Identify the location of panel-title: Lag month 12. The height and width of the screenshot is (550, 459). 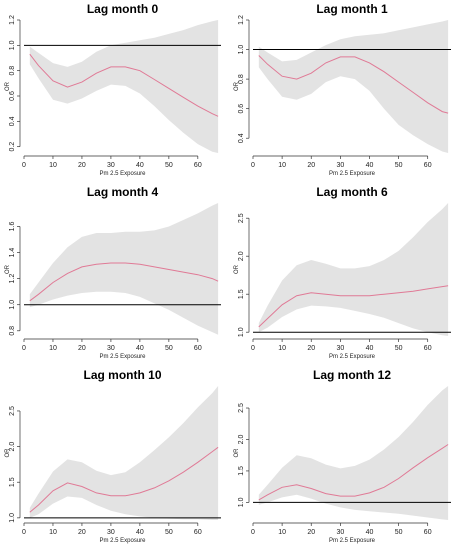
(352, 375).